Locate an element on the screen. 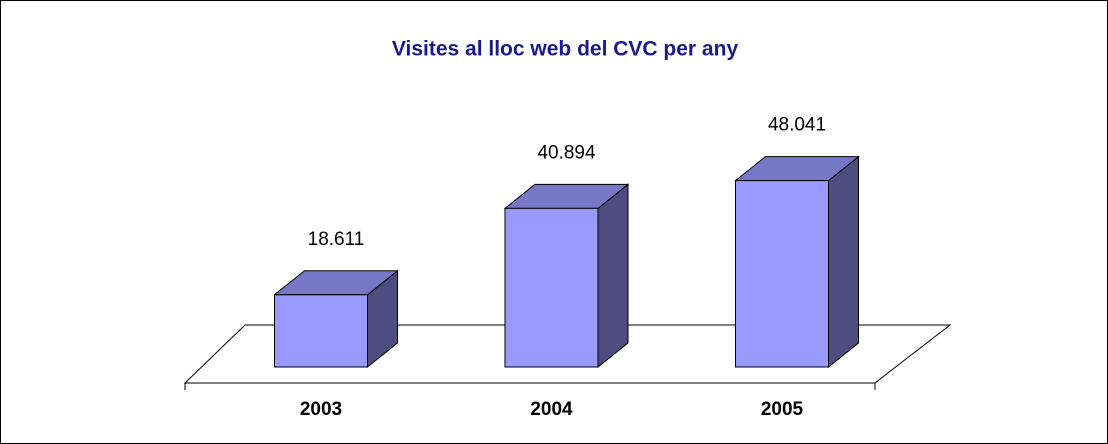 The width and height of the screenshot is (1108, 444). x-tick-label: 2004 is located at coordinates (551, 409).